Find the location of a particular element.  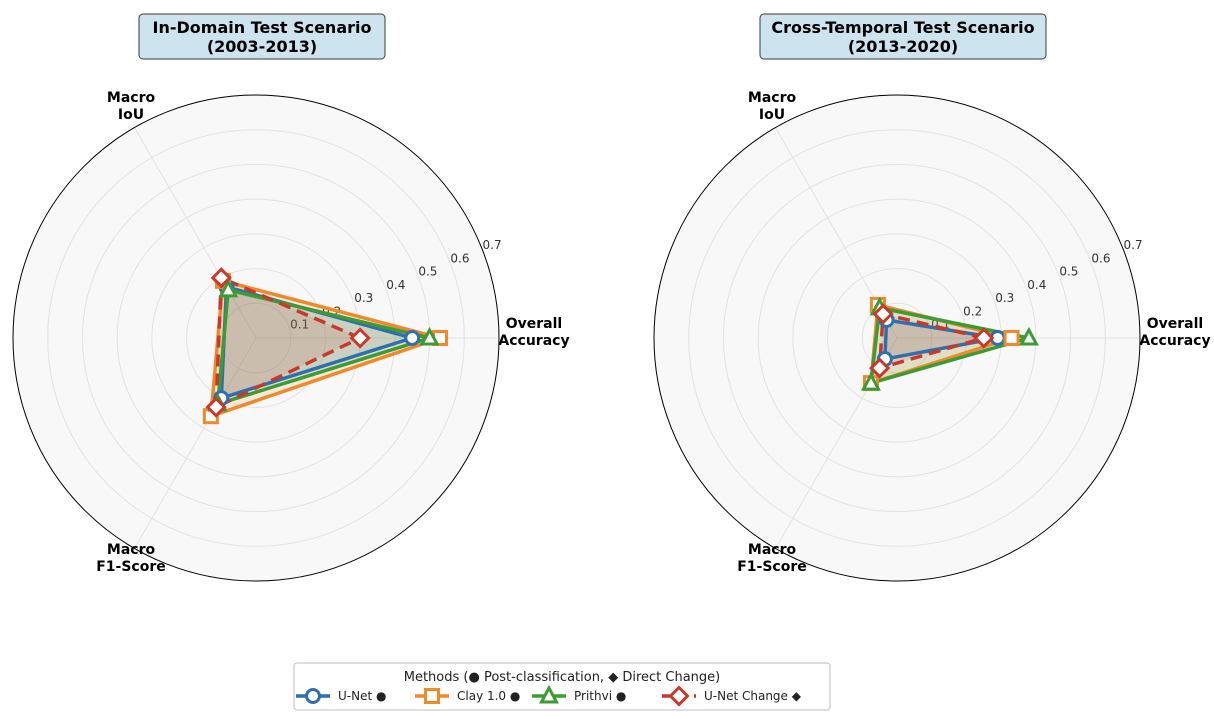

data-point-u-net is located at coordinates (412, 338).